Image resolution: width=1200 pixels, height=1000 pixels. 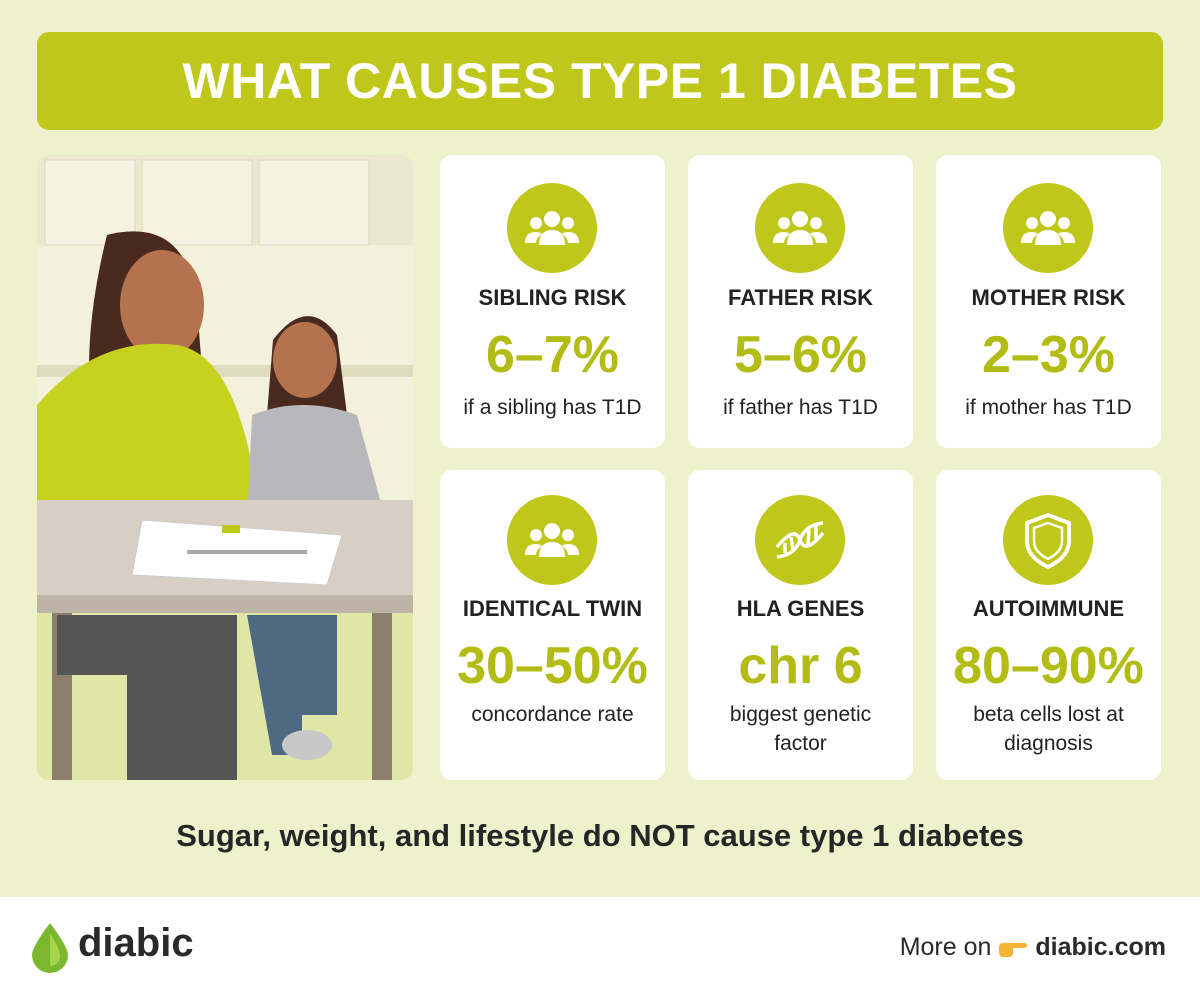 I want to click on card-note: if mother has T1D, so click(x=1048, y=407).